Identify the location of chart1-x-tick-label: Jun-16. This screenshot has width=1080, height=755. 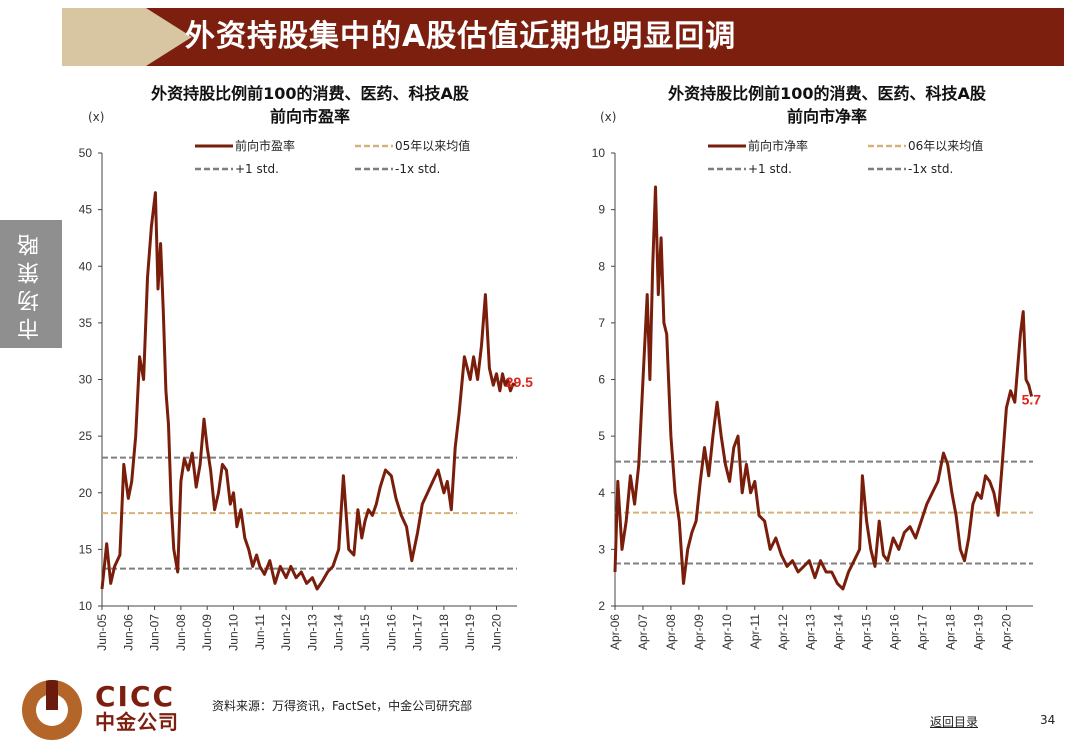
(391, 632).